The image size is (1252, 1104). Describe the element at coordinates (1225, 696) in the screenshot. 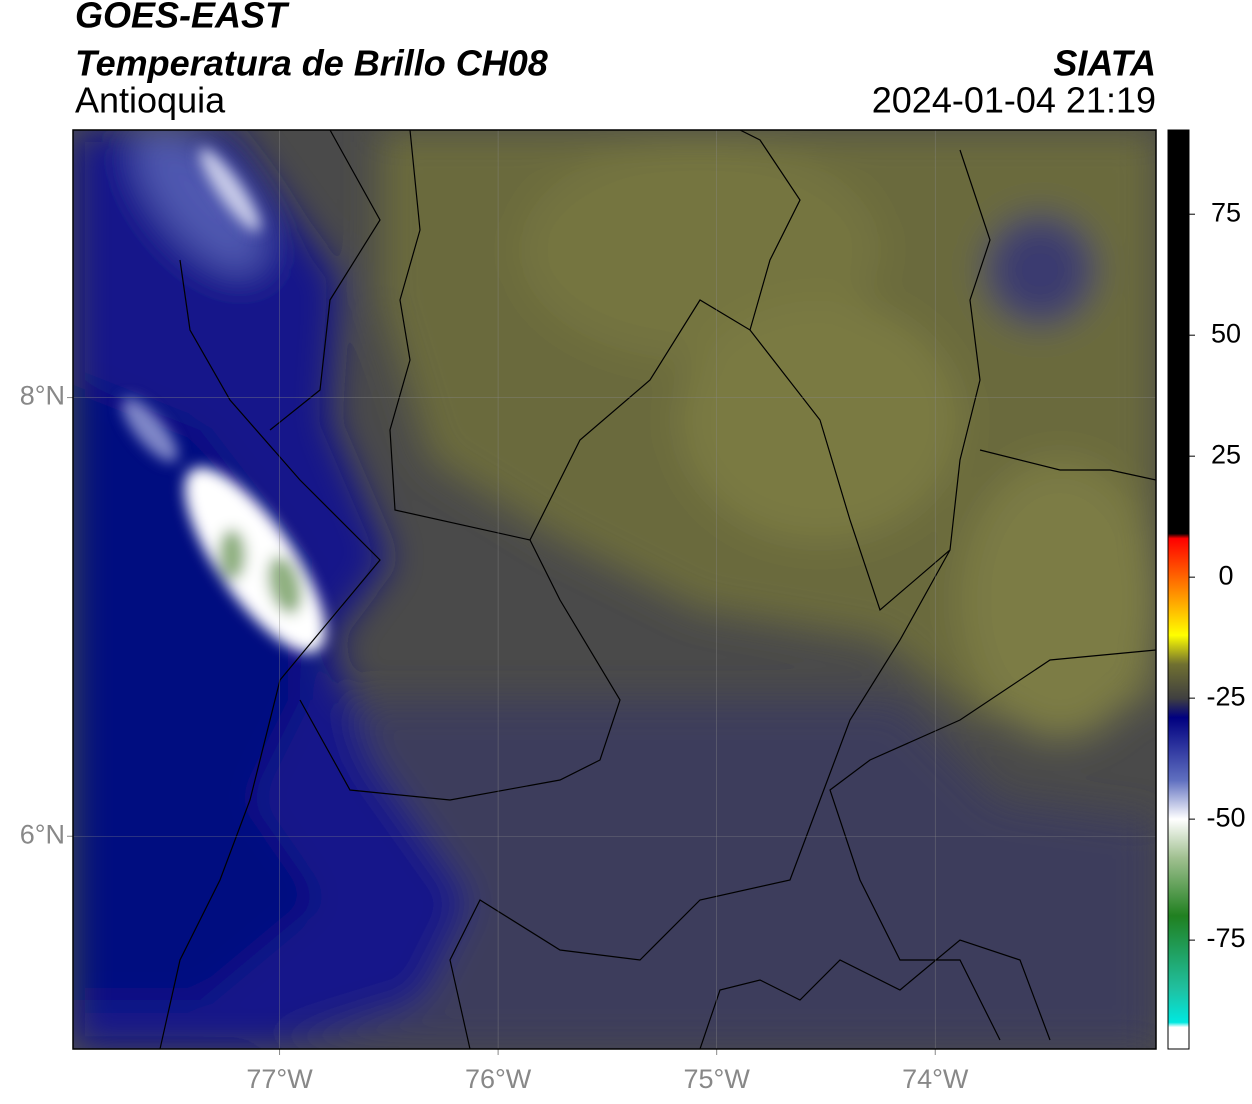

I see `colorbar-tick-label: -25` at that location.